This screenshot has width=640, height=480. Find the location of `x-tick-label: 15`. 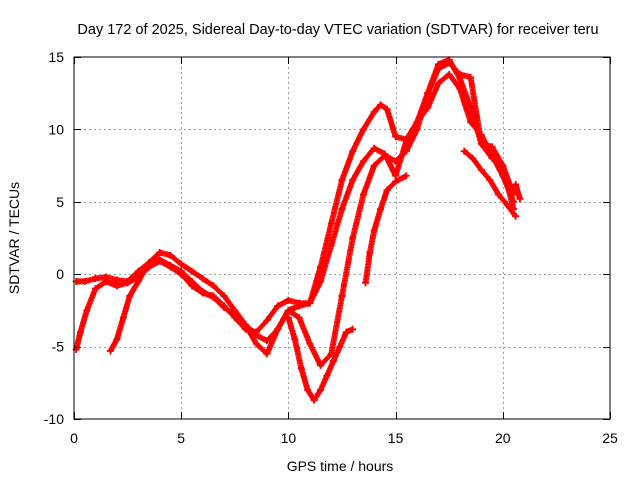

x-tick-label: 15 is located at coordinates (396, 438).